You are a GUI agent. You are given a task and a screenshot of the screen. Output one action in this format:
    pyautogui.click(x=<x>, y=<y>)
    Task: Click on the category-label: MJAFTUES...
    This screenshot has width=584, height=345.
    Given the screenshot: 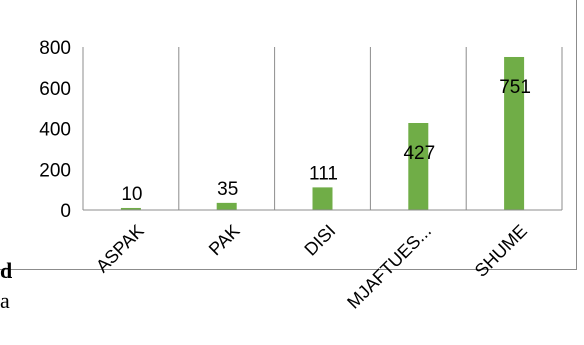 What is the action you would take?
    pyautogui.click(x=389, y=267)
    